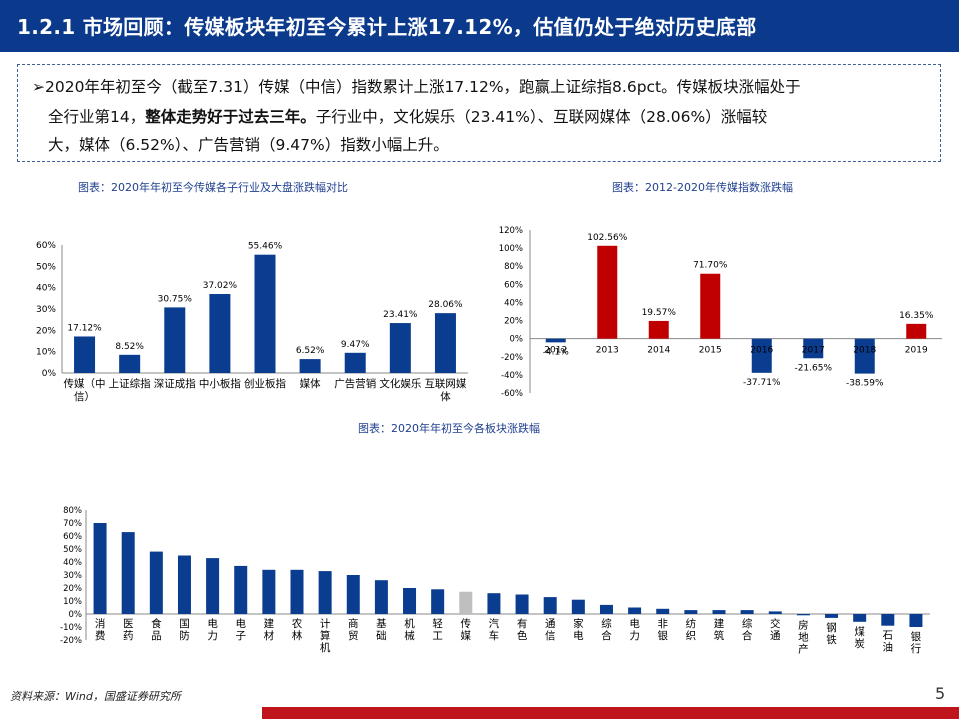 The height and width of the screenshot is (719, 959). What do you see at coordinates (803, 624) in the screenshot?
I see `chart3-category-label-char: 房` at bounding box center [803, 624].